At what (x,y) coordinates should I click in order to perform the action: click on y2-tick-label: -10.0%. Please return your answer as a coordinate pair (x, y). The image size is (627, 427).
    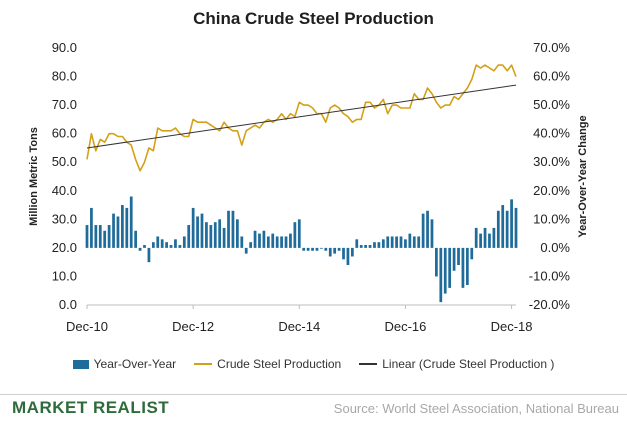
    Looking at the image, I should click on (550, 275).